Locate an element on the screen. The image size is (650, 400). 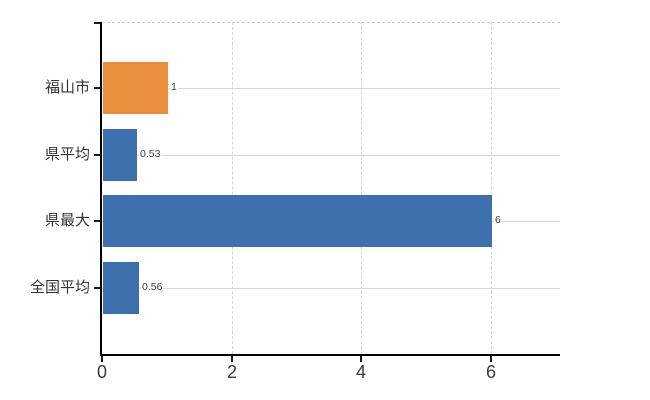
plot-top-border is located at coordinates (331, 22).